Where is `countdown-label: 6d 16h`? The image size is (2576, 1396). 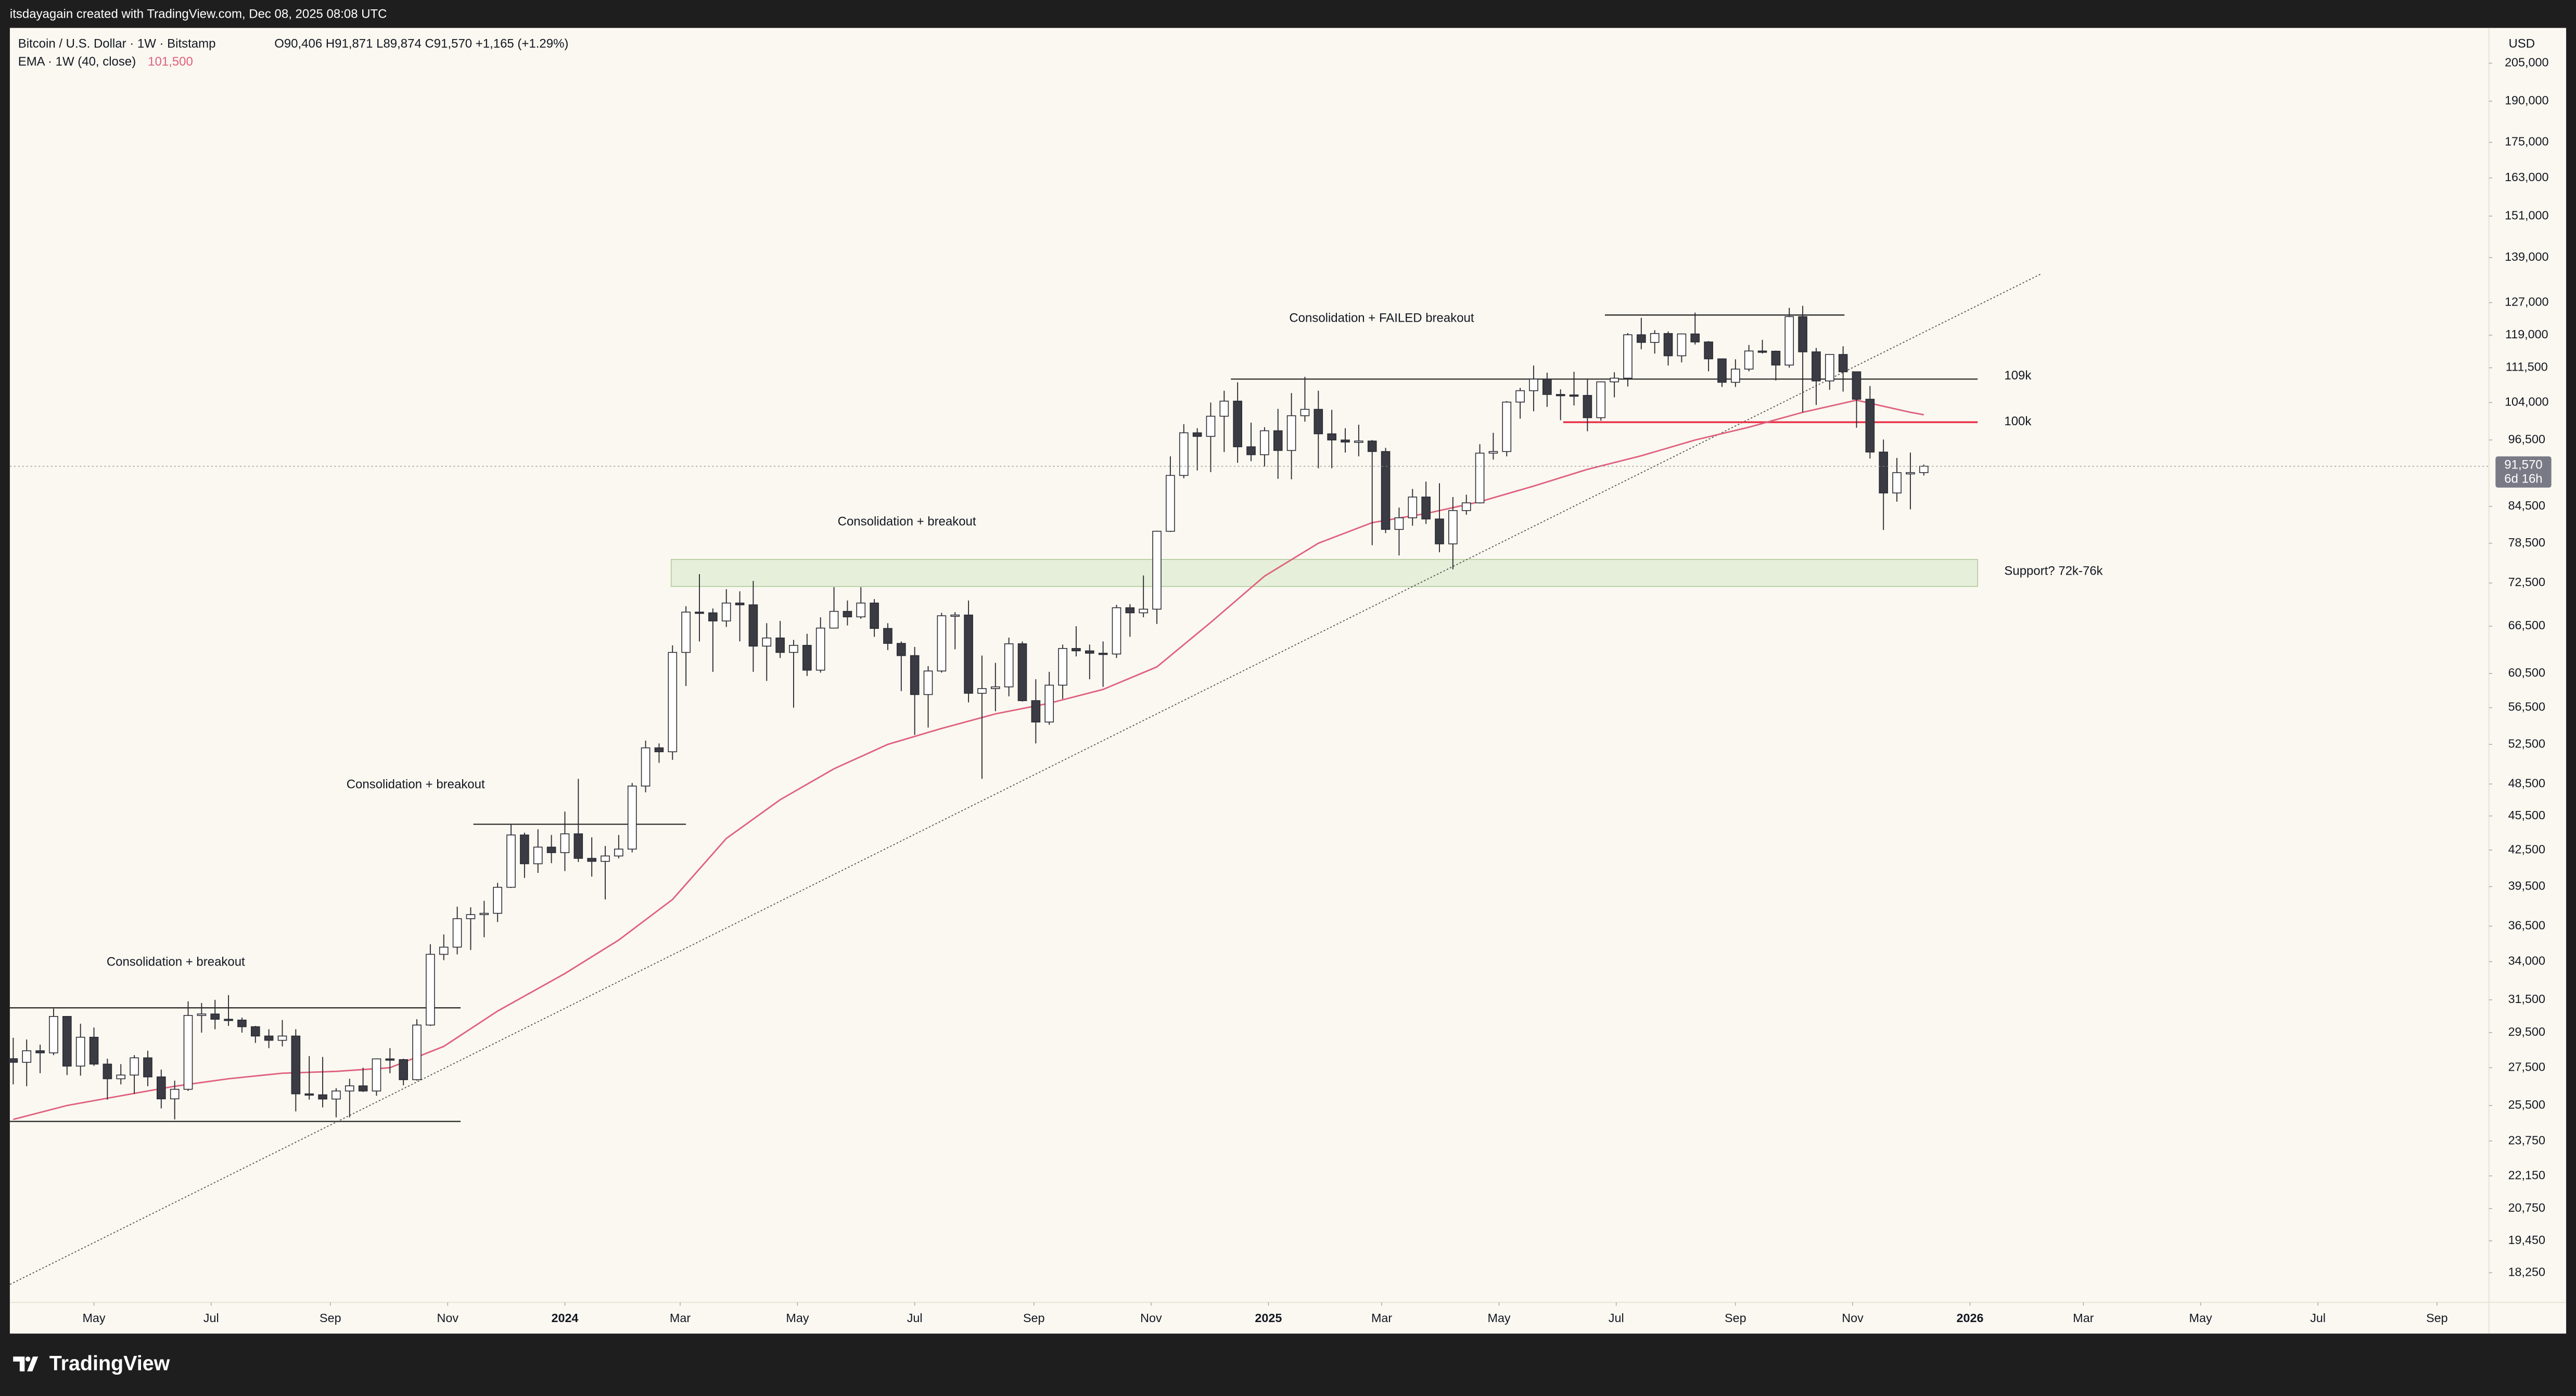
countdown-label: 6d 16h is located at coordinates (2523, 479).